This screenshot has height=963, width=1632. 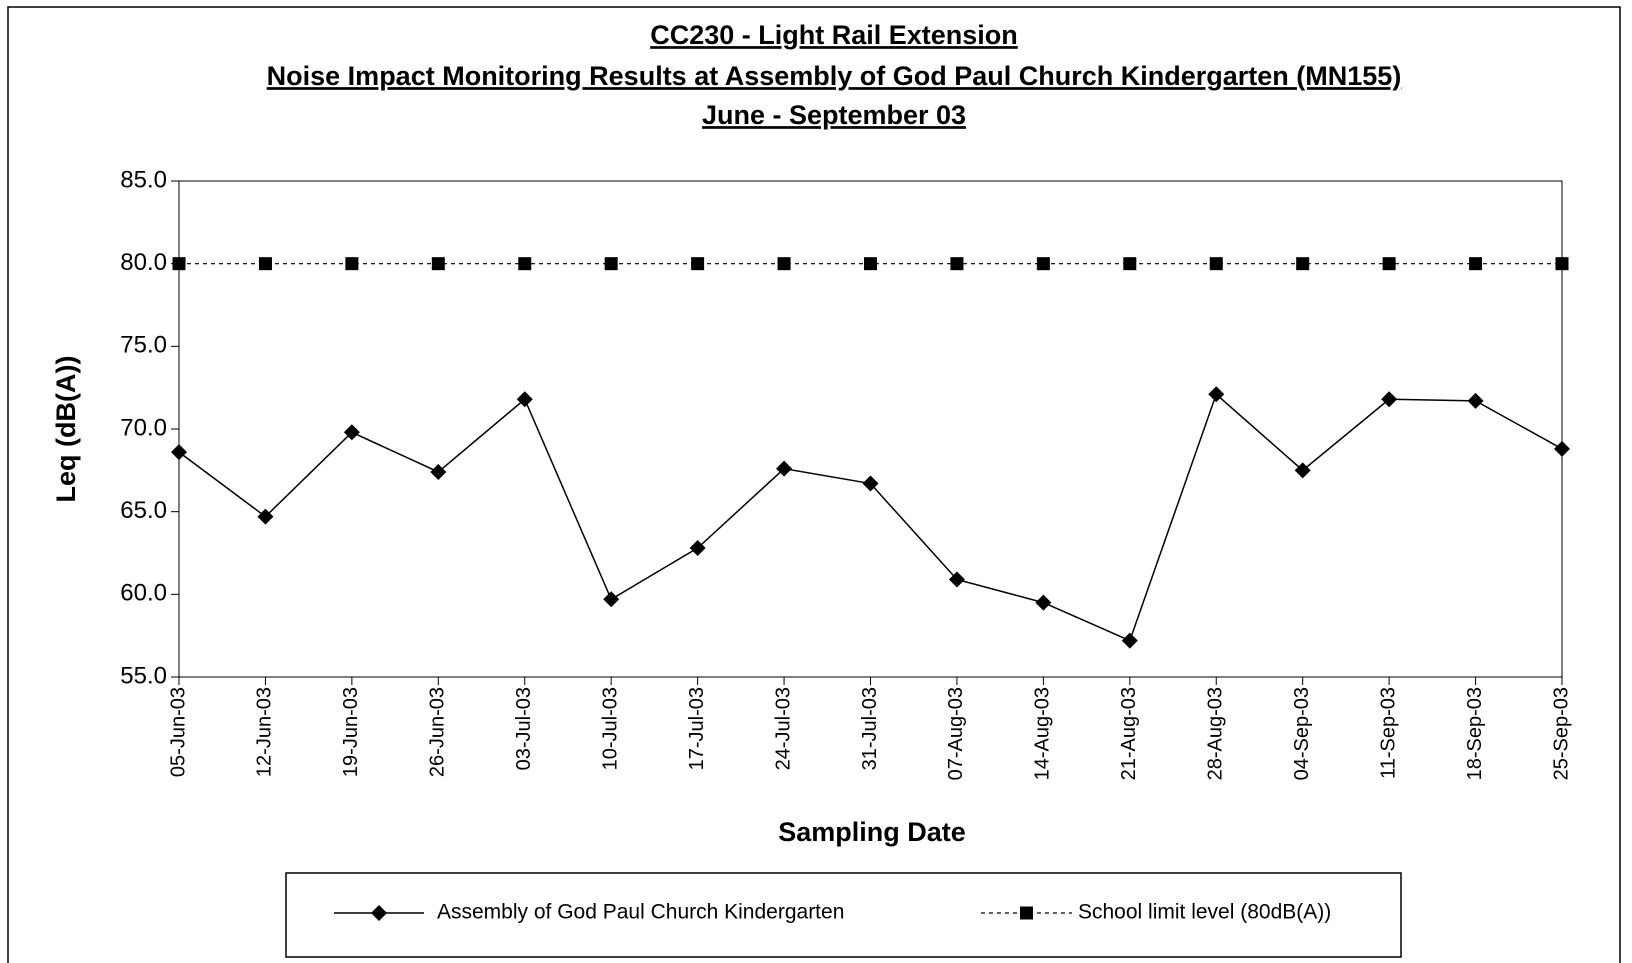 What do you see at coordinates (143, 179) in the screenshot?
I see `y-tick-label: 85.0` at bounding box center [143, 179].